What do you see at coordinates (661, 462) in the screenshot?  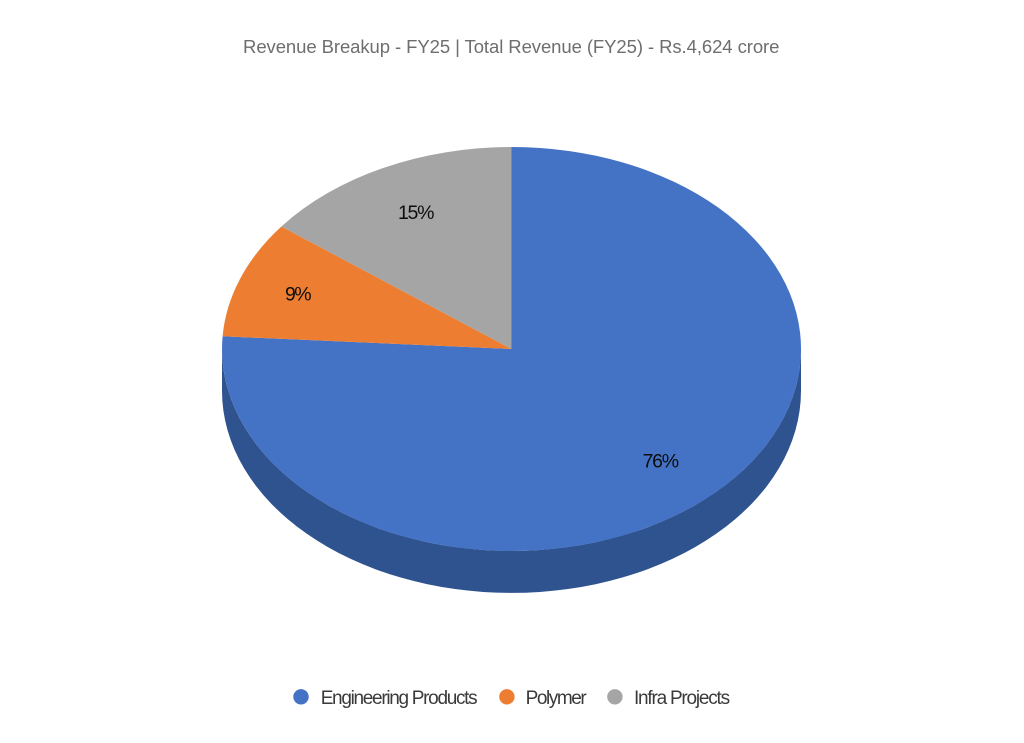 I see `svg-text: 76%` at bounding box center [661, 462].